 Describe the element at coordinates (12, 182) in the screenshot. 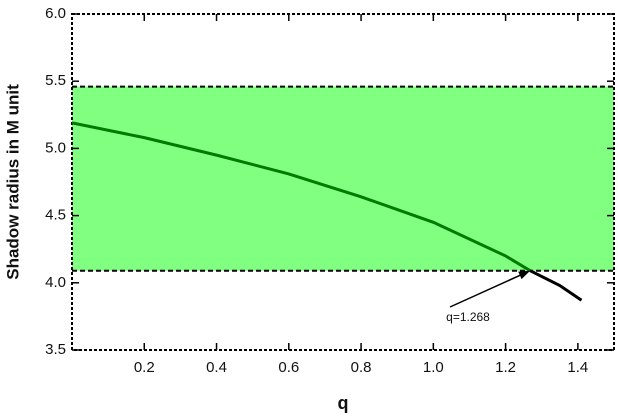

I see `y-axis-label: Shadow radius in M unit` at that location.